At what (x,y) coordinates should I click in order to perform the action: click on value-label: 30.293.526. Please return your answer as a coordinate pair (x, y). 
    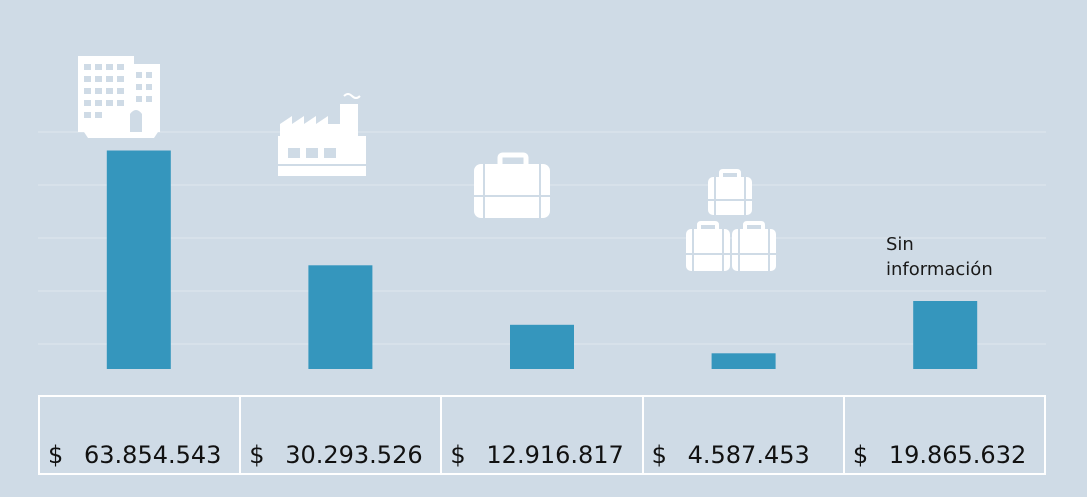
    Looking at the image, I should click on (354, 455).